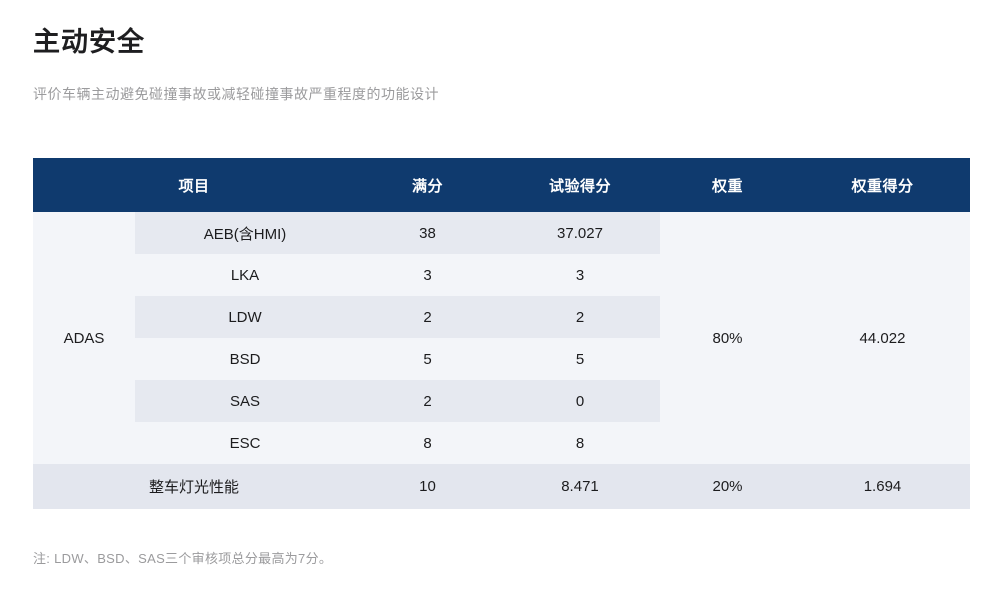  Describe the element at coordinates (580, 359) in the screenshot. I see `table-row-test-score: 5` at that location.